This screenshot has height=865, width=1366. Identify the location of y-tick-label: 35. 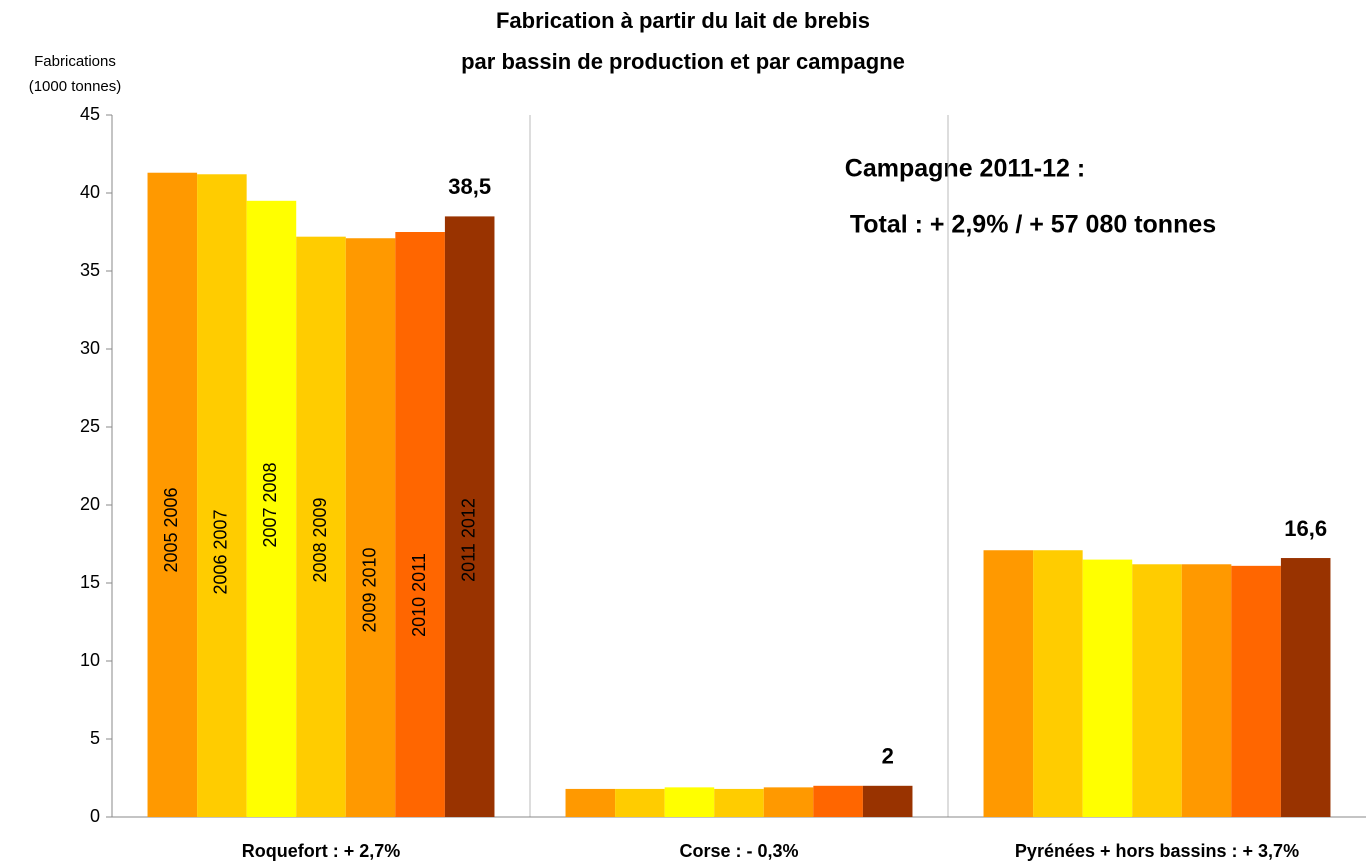
(90, 270).